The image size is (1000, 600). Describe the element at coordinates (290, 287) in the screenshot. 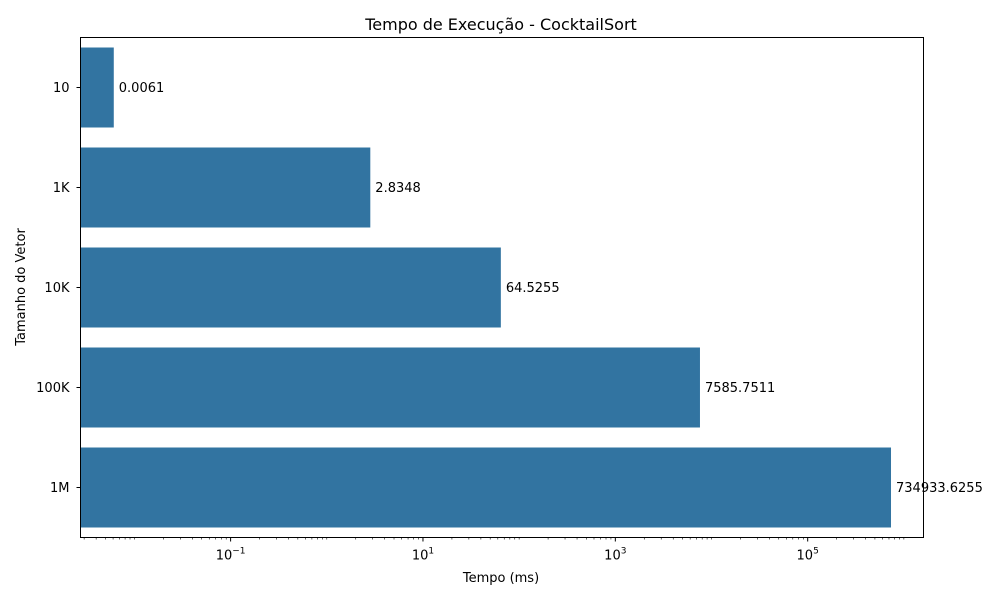

I see `bar-10K` at that location.